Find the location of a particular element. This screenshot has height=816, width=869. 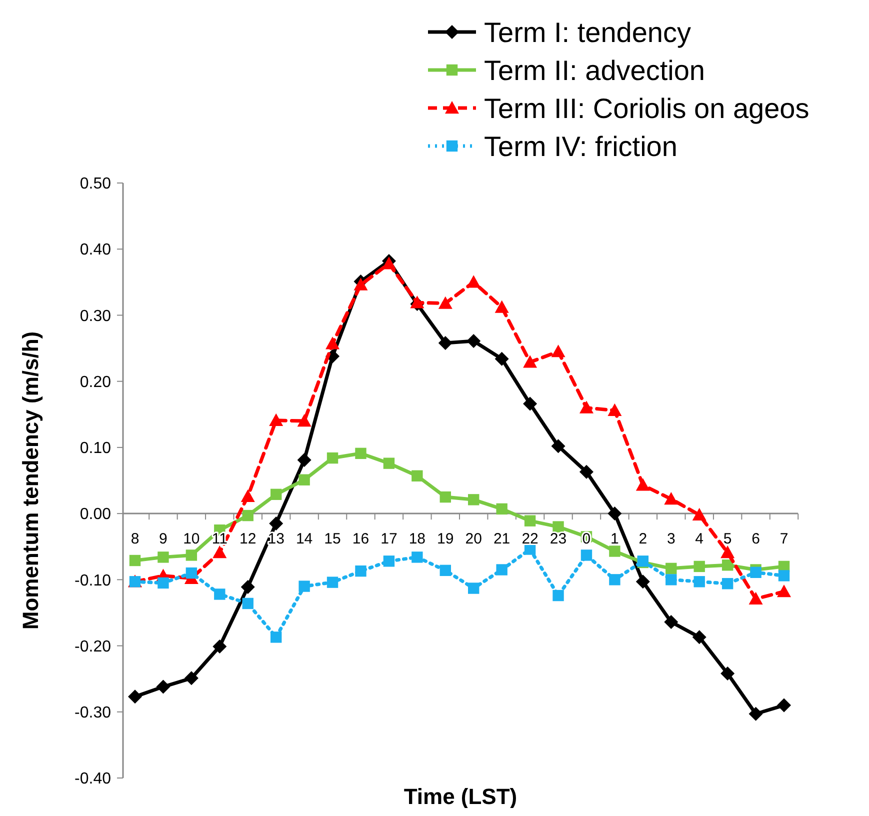

y-tick-label: 0.30 is located at coordinates (96, 316).